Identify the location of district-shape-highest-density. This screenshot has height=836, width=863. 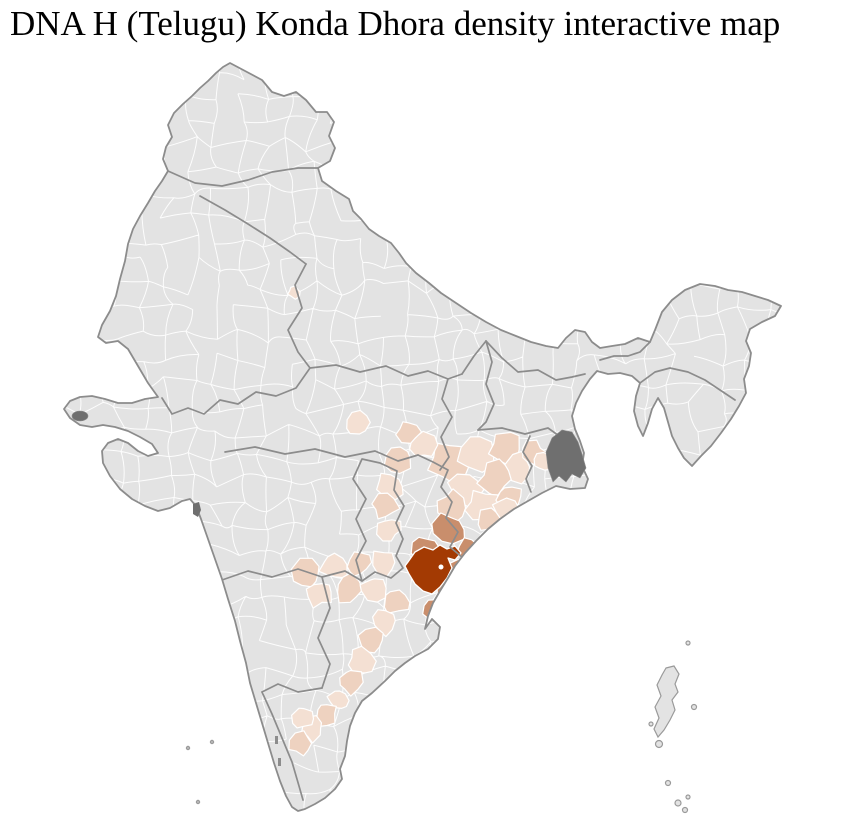
(433, 569).